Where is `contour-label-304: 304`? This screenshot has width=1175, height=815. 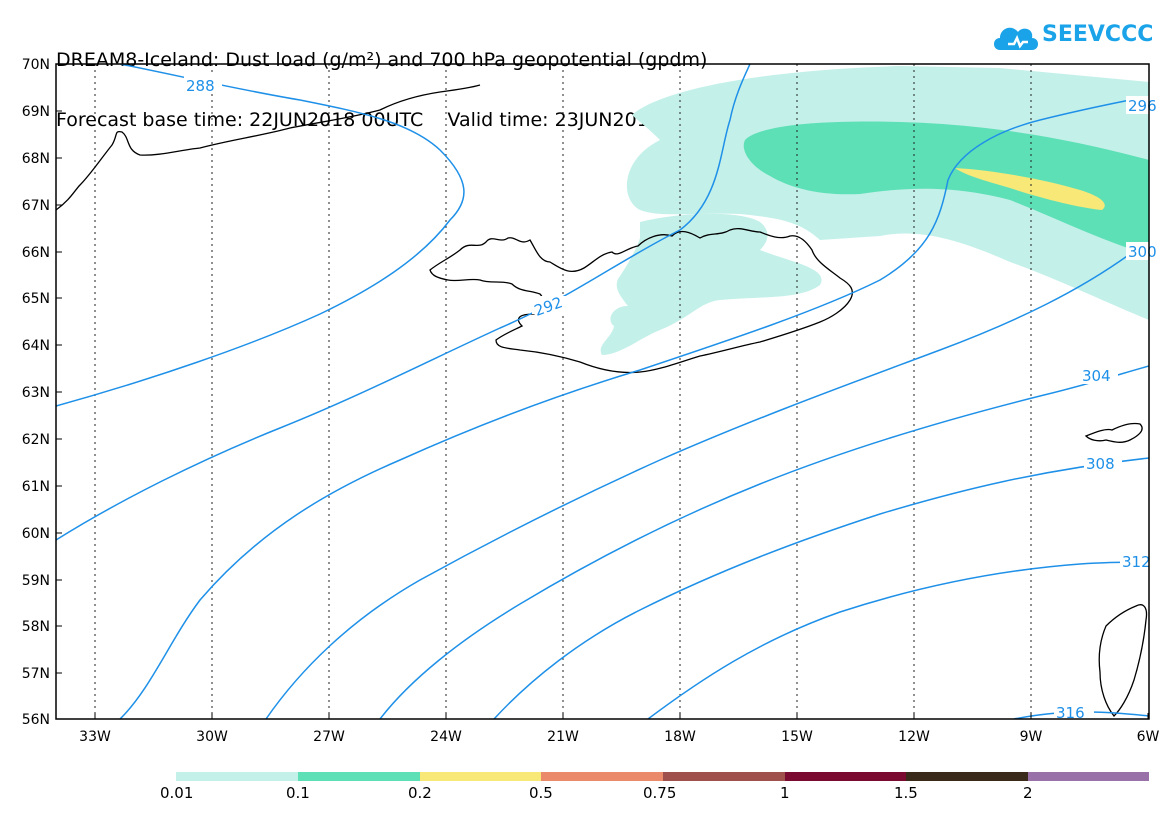 contour-label-304: 304 is located at coordinates (1096, 376).